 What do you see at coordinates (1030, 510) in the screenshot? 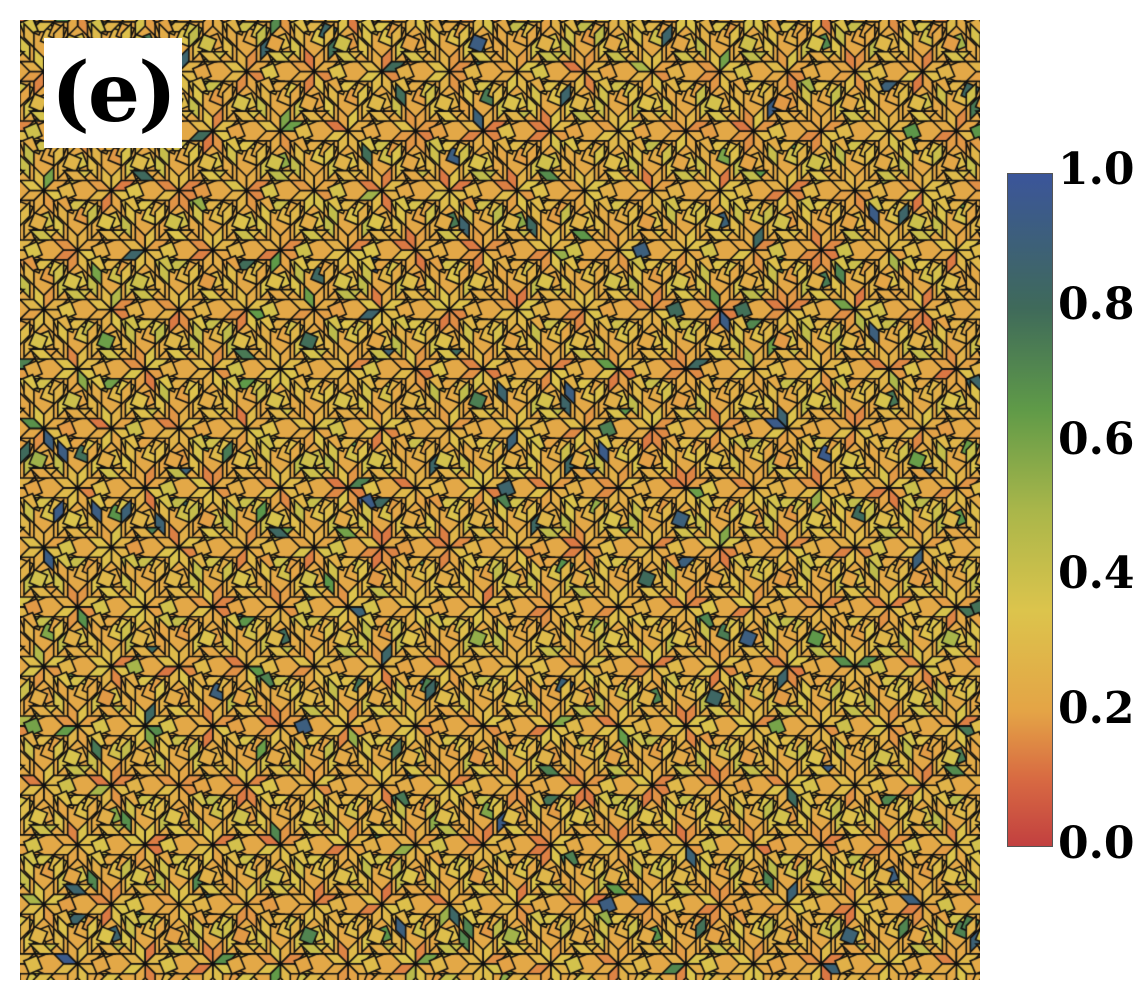
I see `colorbar` at bounding box center [1030, 510].